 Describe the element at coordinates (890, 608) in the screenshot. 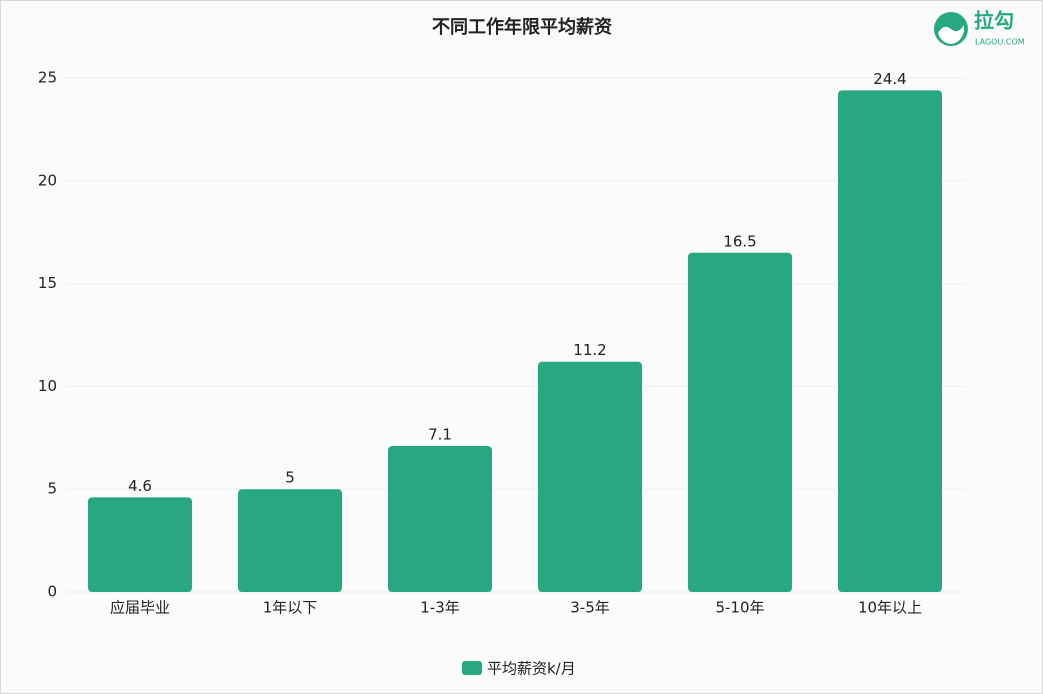

I see `x-tick-label: 10年以上` at that location.